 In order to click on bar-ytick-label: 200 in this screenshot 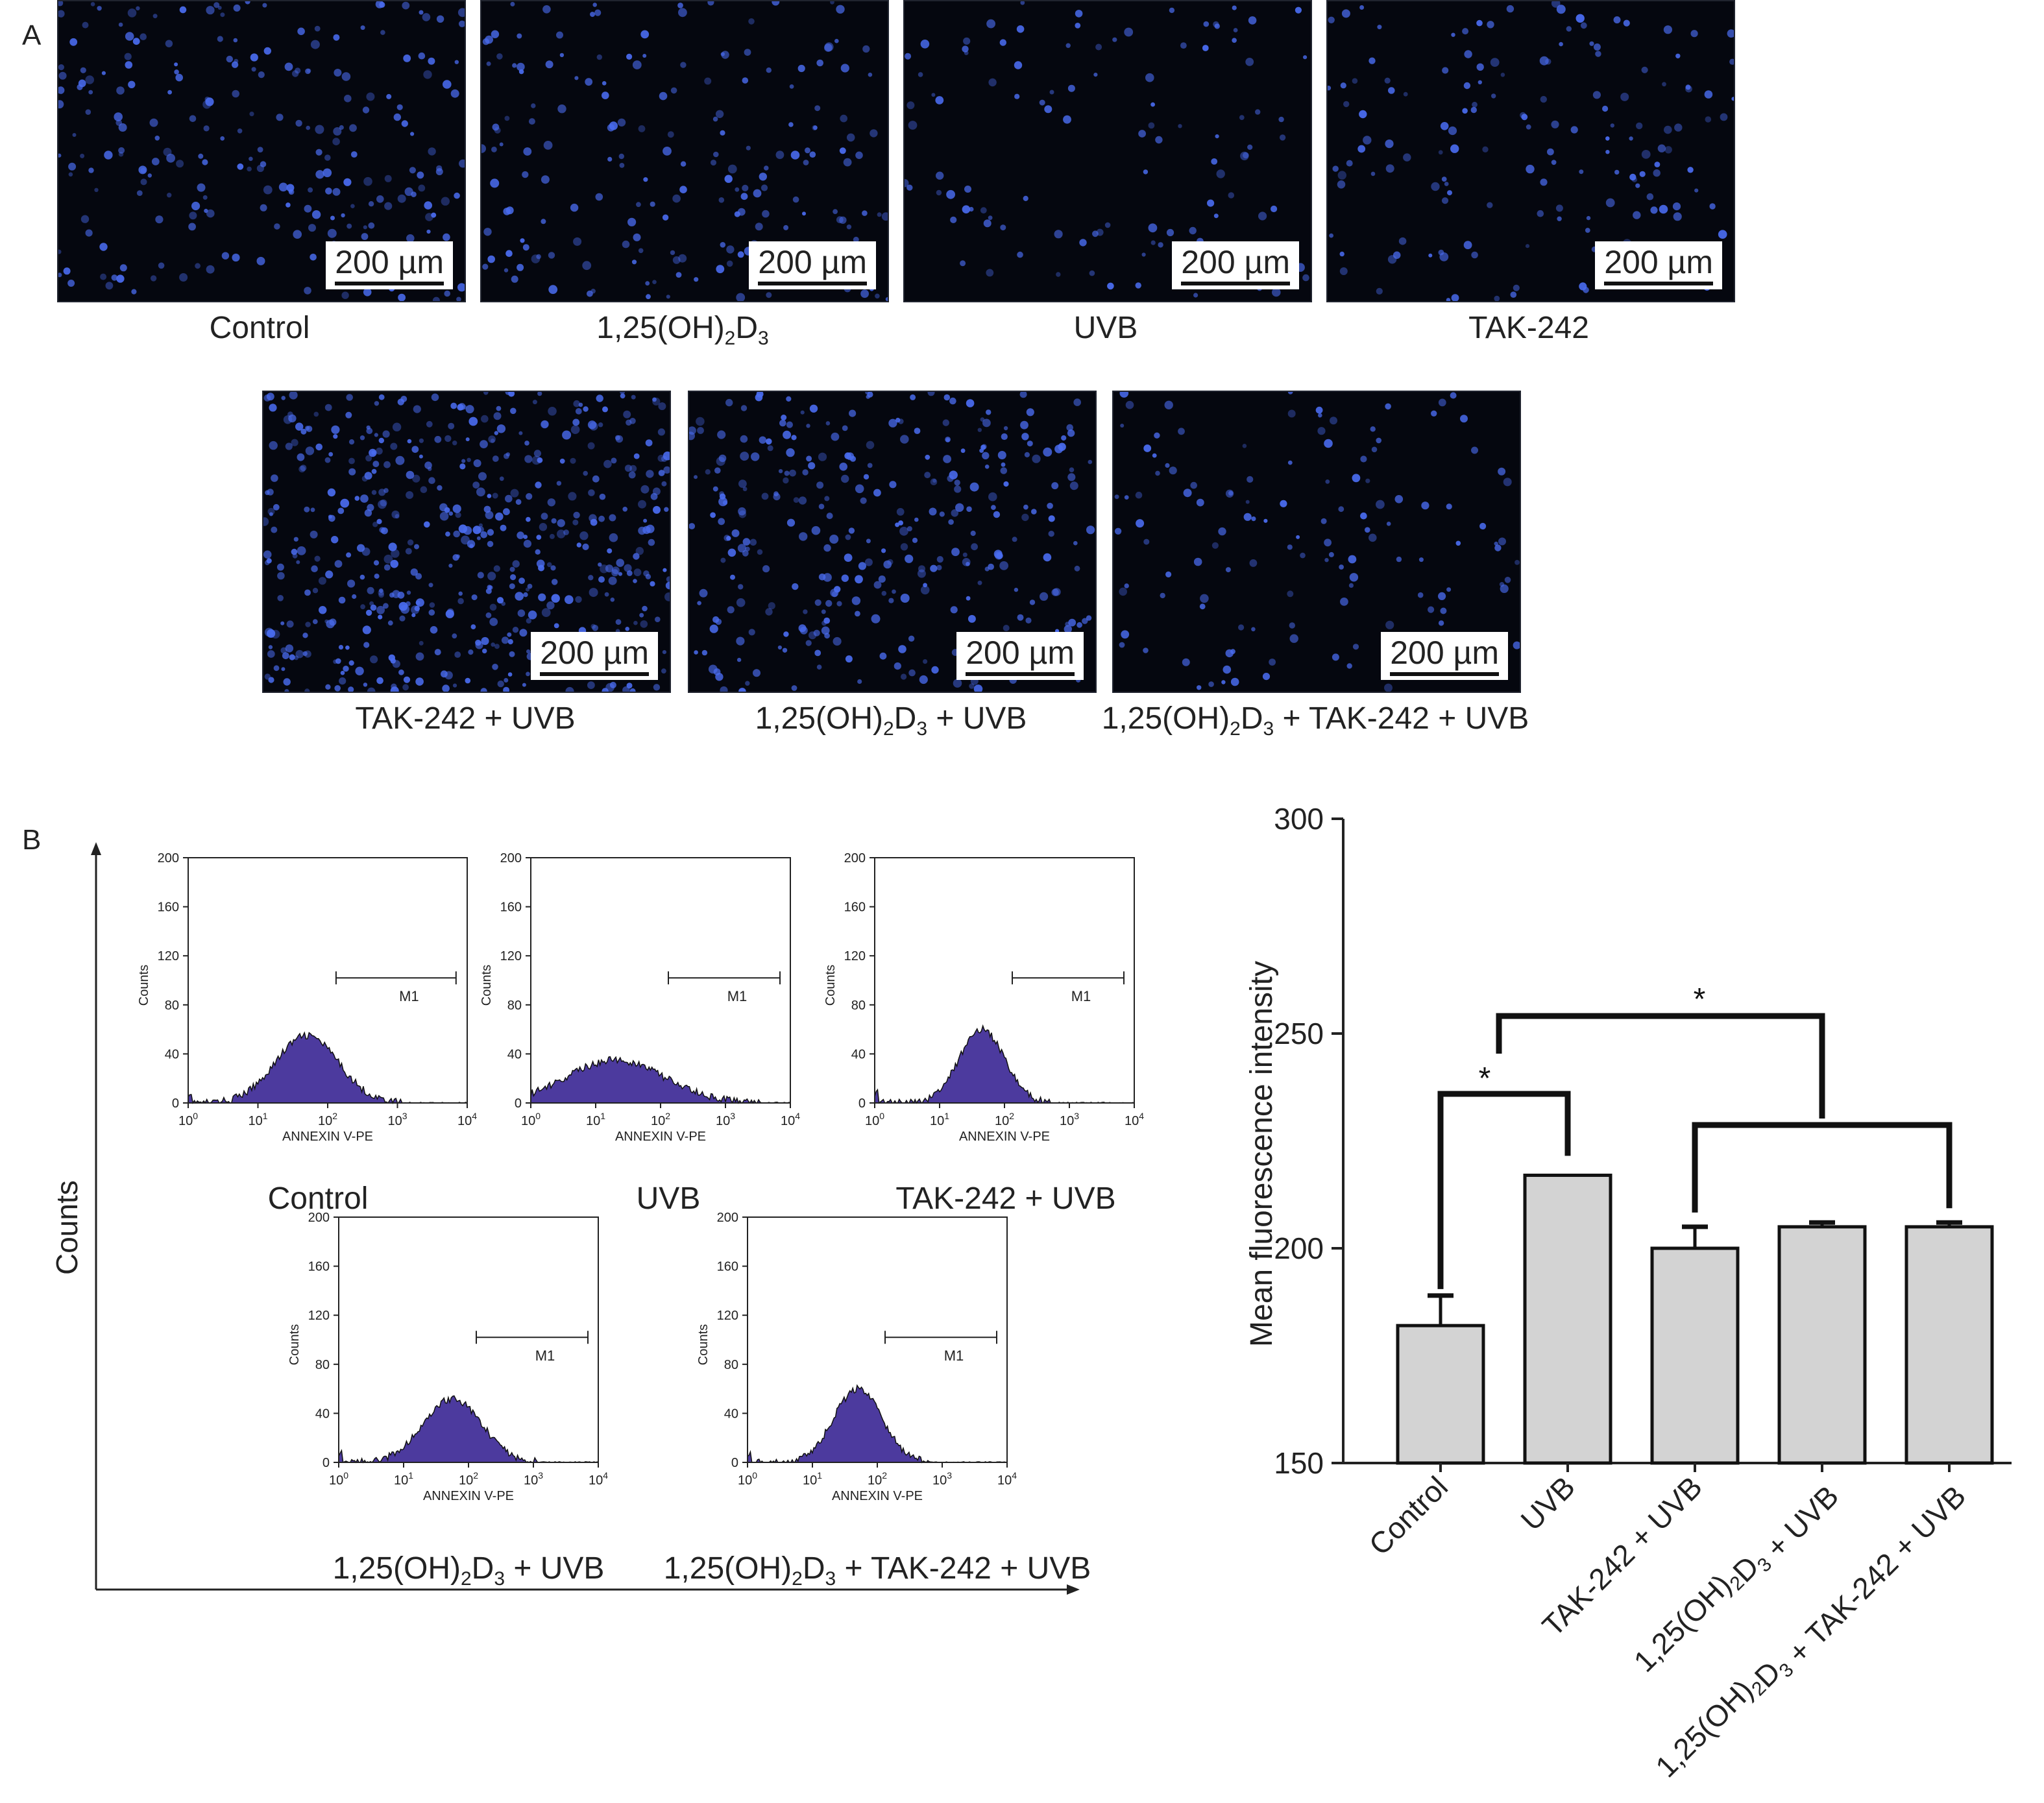, I will do `click(1299, 1248)`.